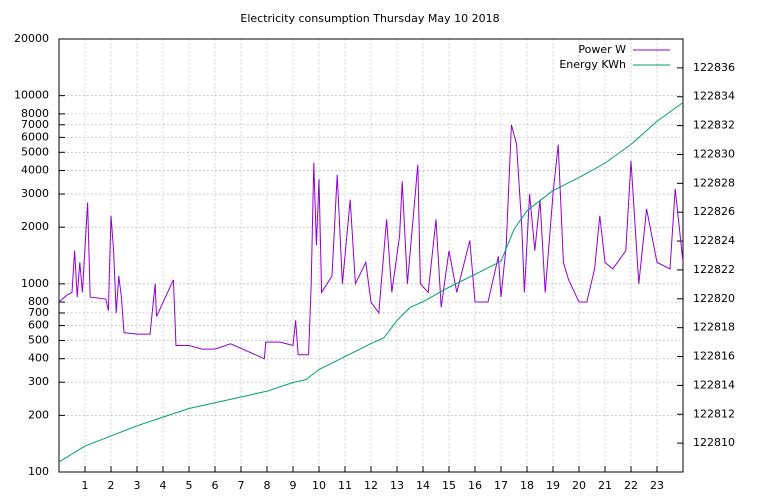 The width and height of the screenshot is (768, 500). Describe the element at coordinates (31, 95) in the screenshot. I see `y-tick-label: 10000` at that location.